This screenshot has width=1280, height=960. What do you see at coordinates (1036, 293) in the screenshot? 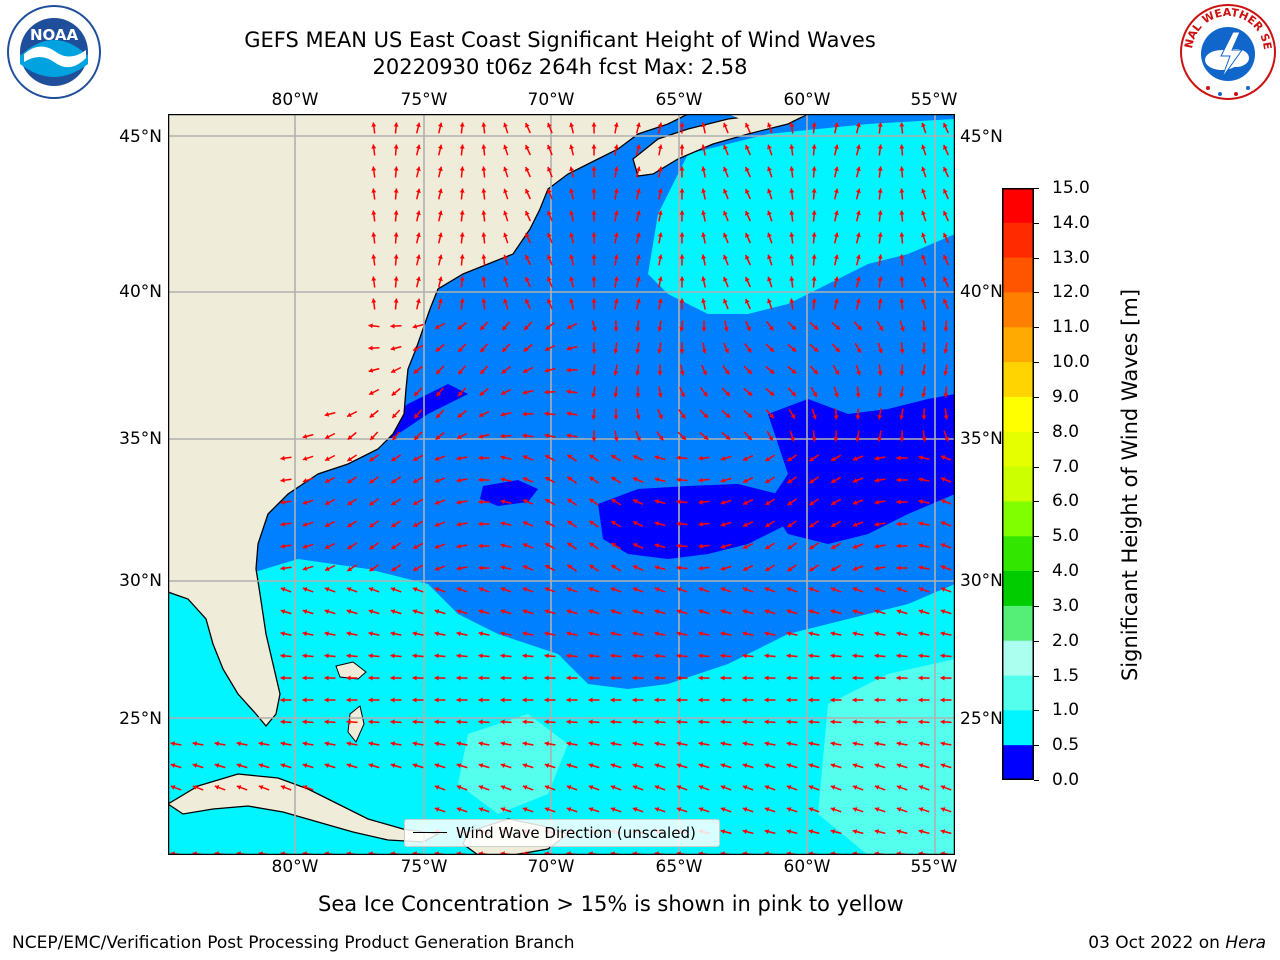
I see `colorbar-tick-mark` at bounding box center [1036, 293].